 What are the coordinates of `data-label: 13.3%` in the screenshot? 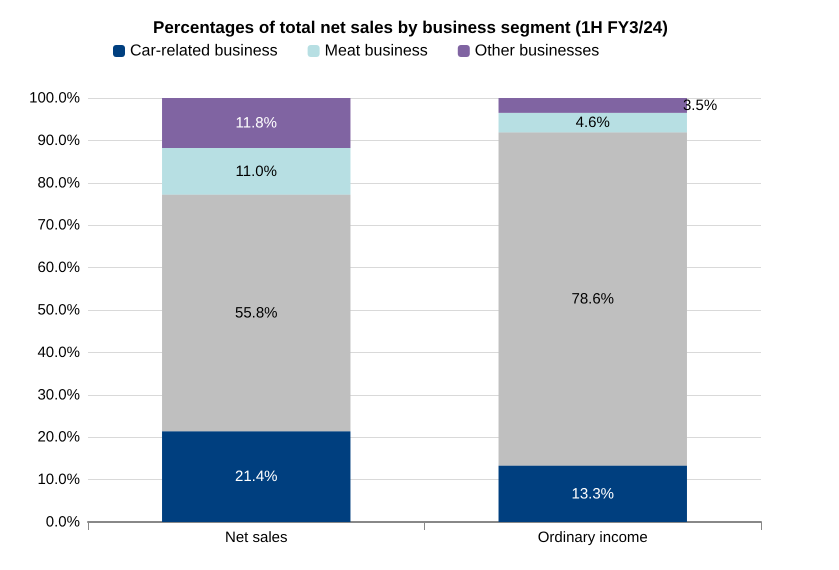 It's located at (592, 493).